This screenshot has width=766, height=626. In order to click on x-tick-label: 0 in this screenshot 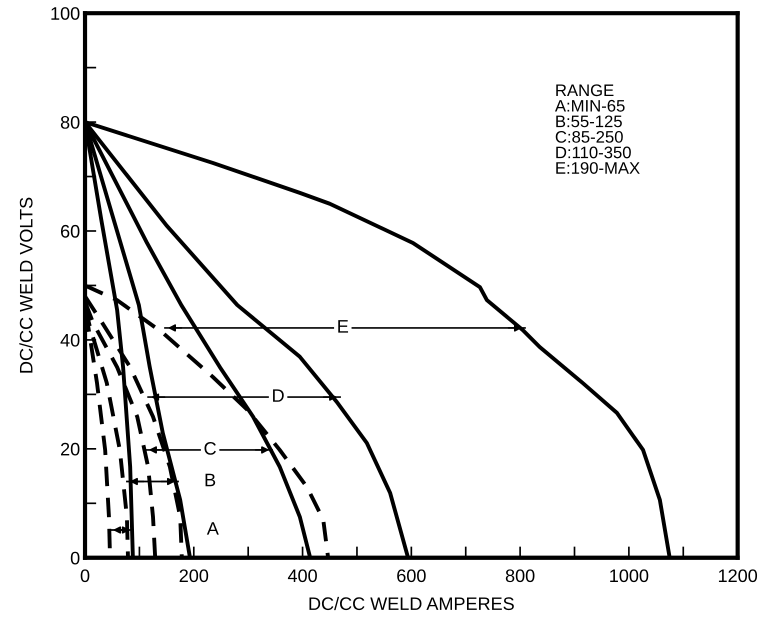, I will do `click(85, 575)`.